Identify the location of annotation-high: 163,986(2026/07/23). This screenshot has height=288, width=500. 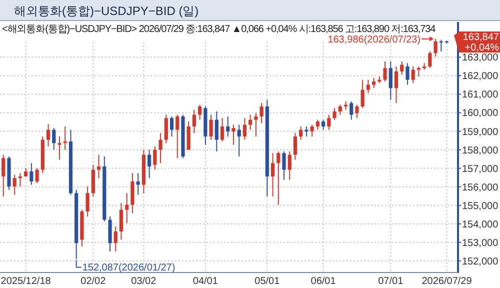
(381, 40).